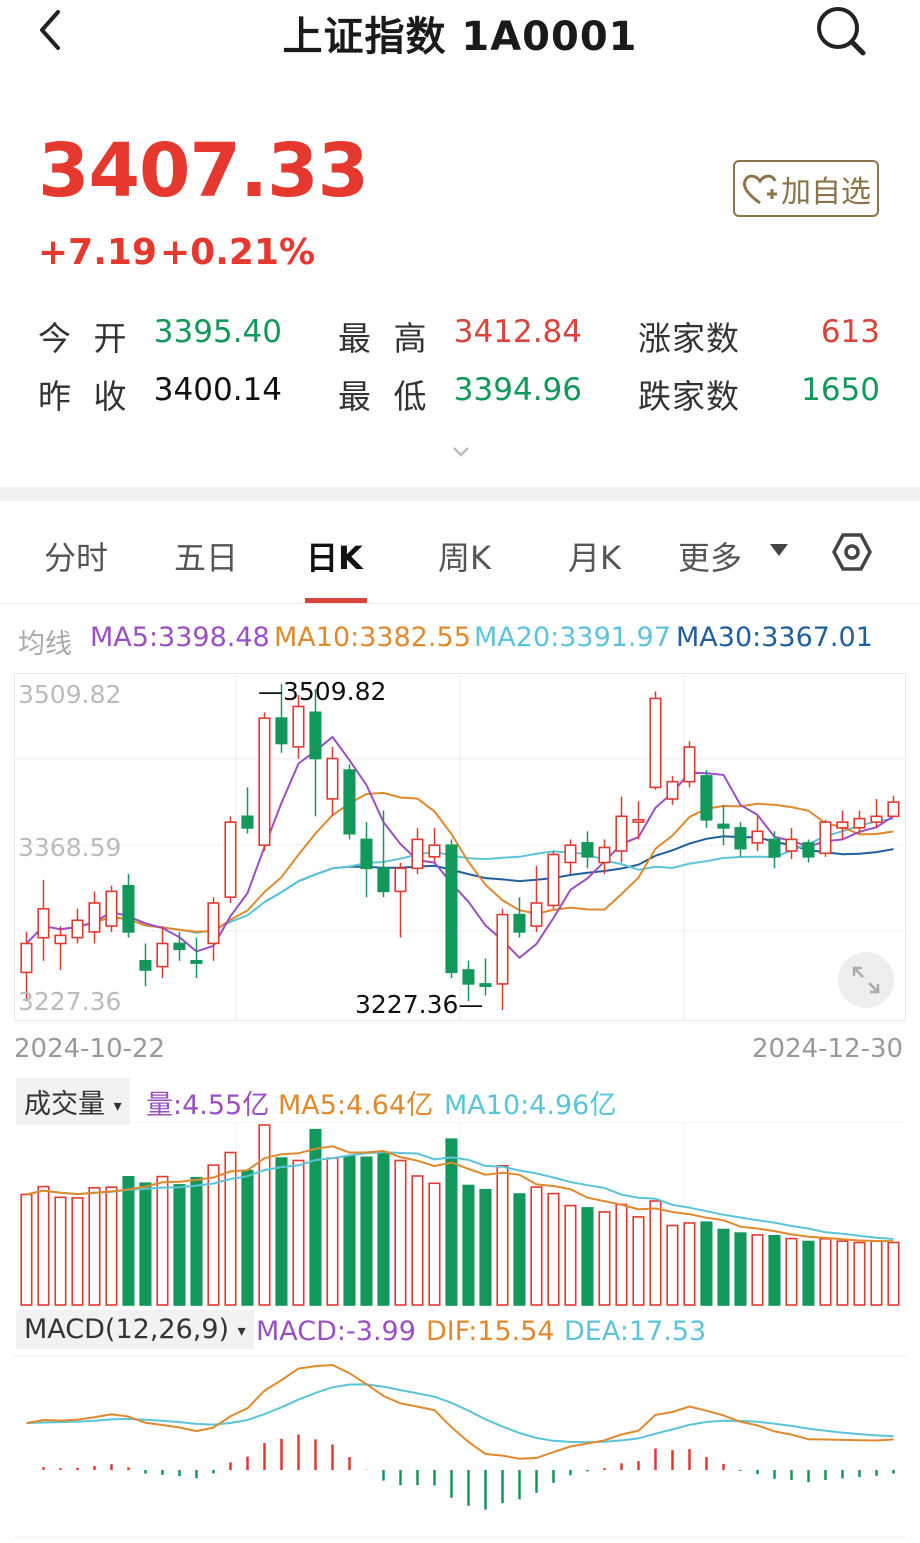 The image size is (920, 1543). I want to click on settings-icon, so click(852, 552).